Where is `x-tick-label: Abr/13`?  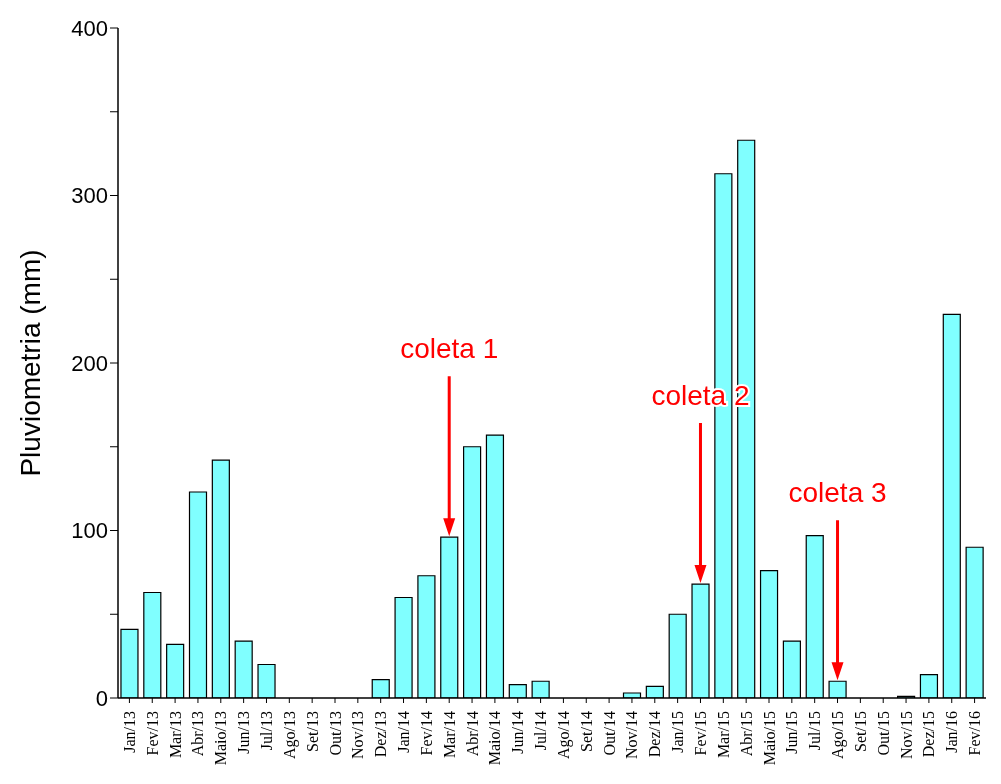 x-tick-label: Abr/13 is located at coordinates (198, 734).